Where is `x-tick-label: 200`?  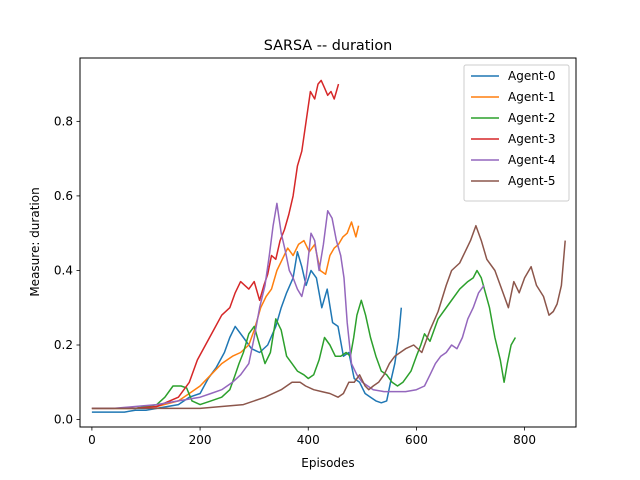 x-tick-label: 200 is located at coordinates (200, 440).